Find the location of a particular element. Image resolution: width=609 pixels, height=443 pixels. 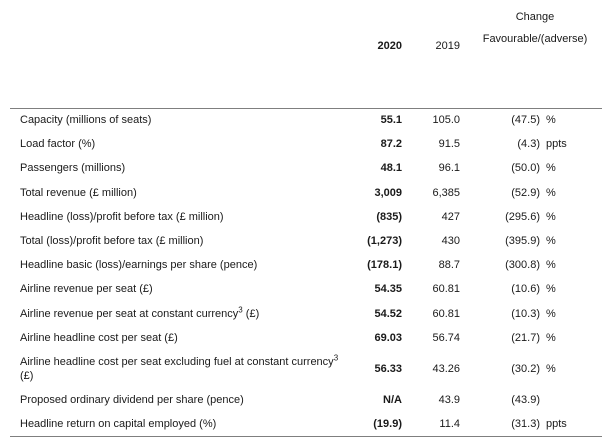

header-change-subtitle: Favourable/(adverse) is located at coordinates (535, 39).